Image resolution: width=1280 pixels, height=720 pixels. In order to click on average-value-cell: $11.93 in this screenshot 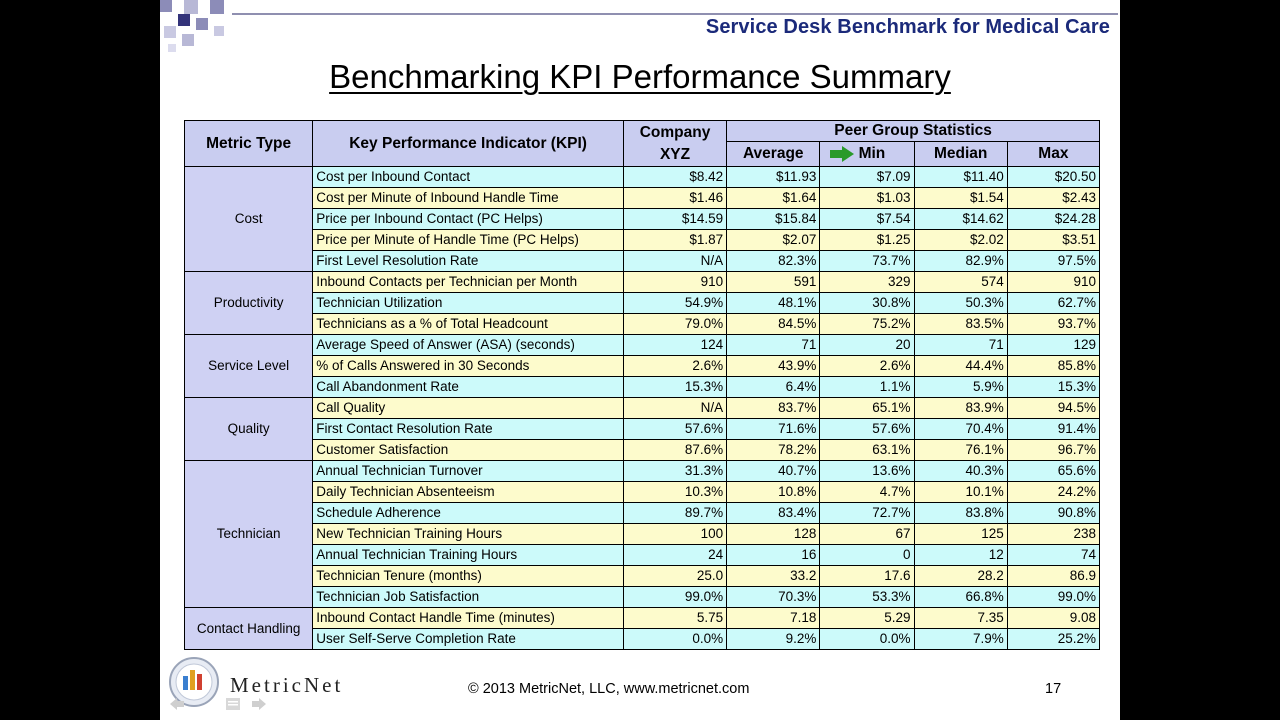, I will do `click(773, 177)`.